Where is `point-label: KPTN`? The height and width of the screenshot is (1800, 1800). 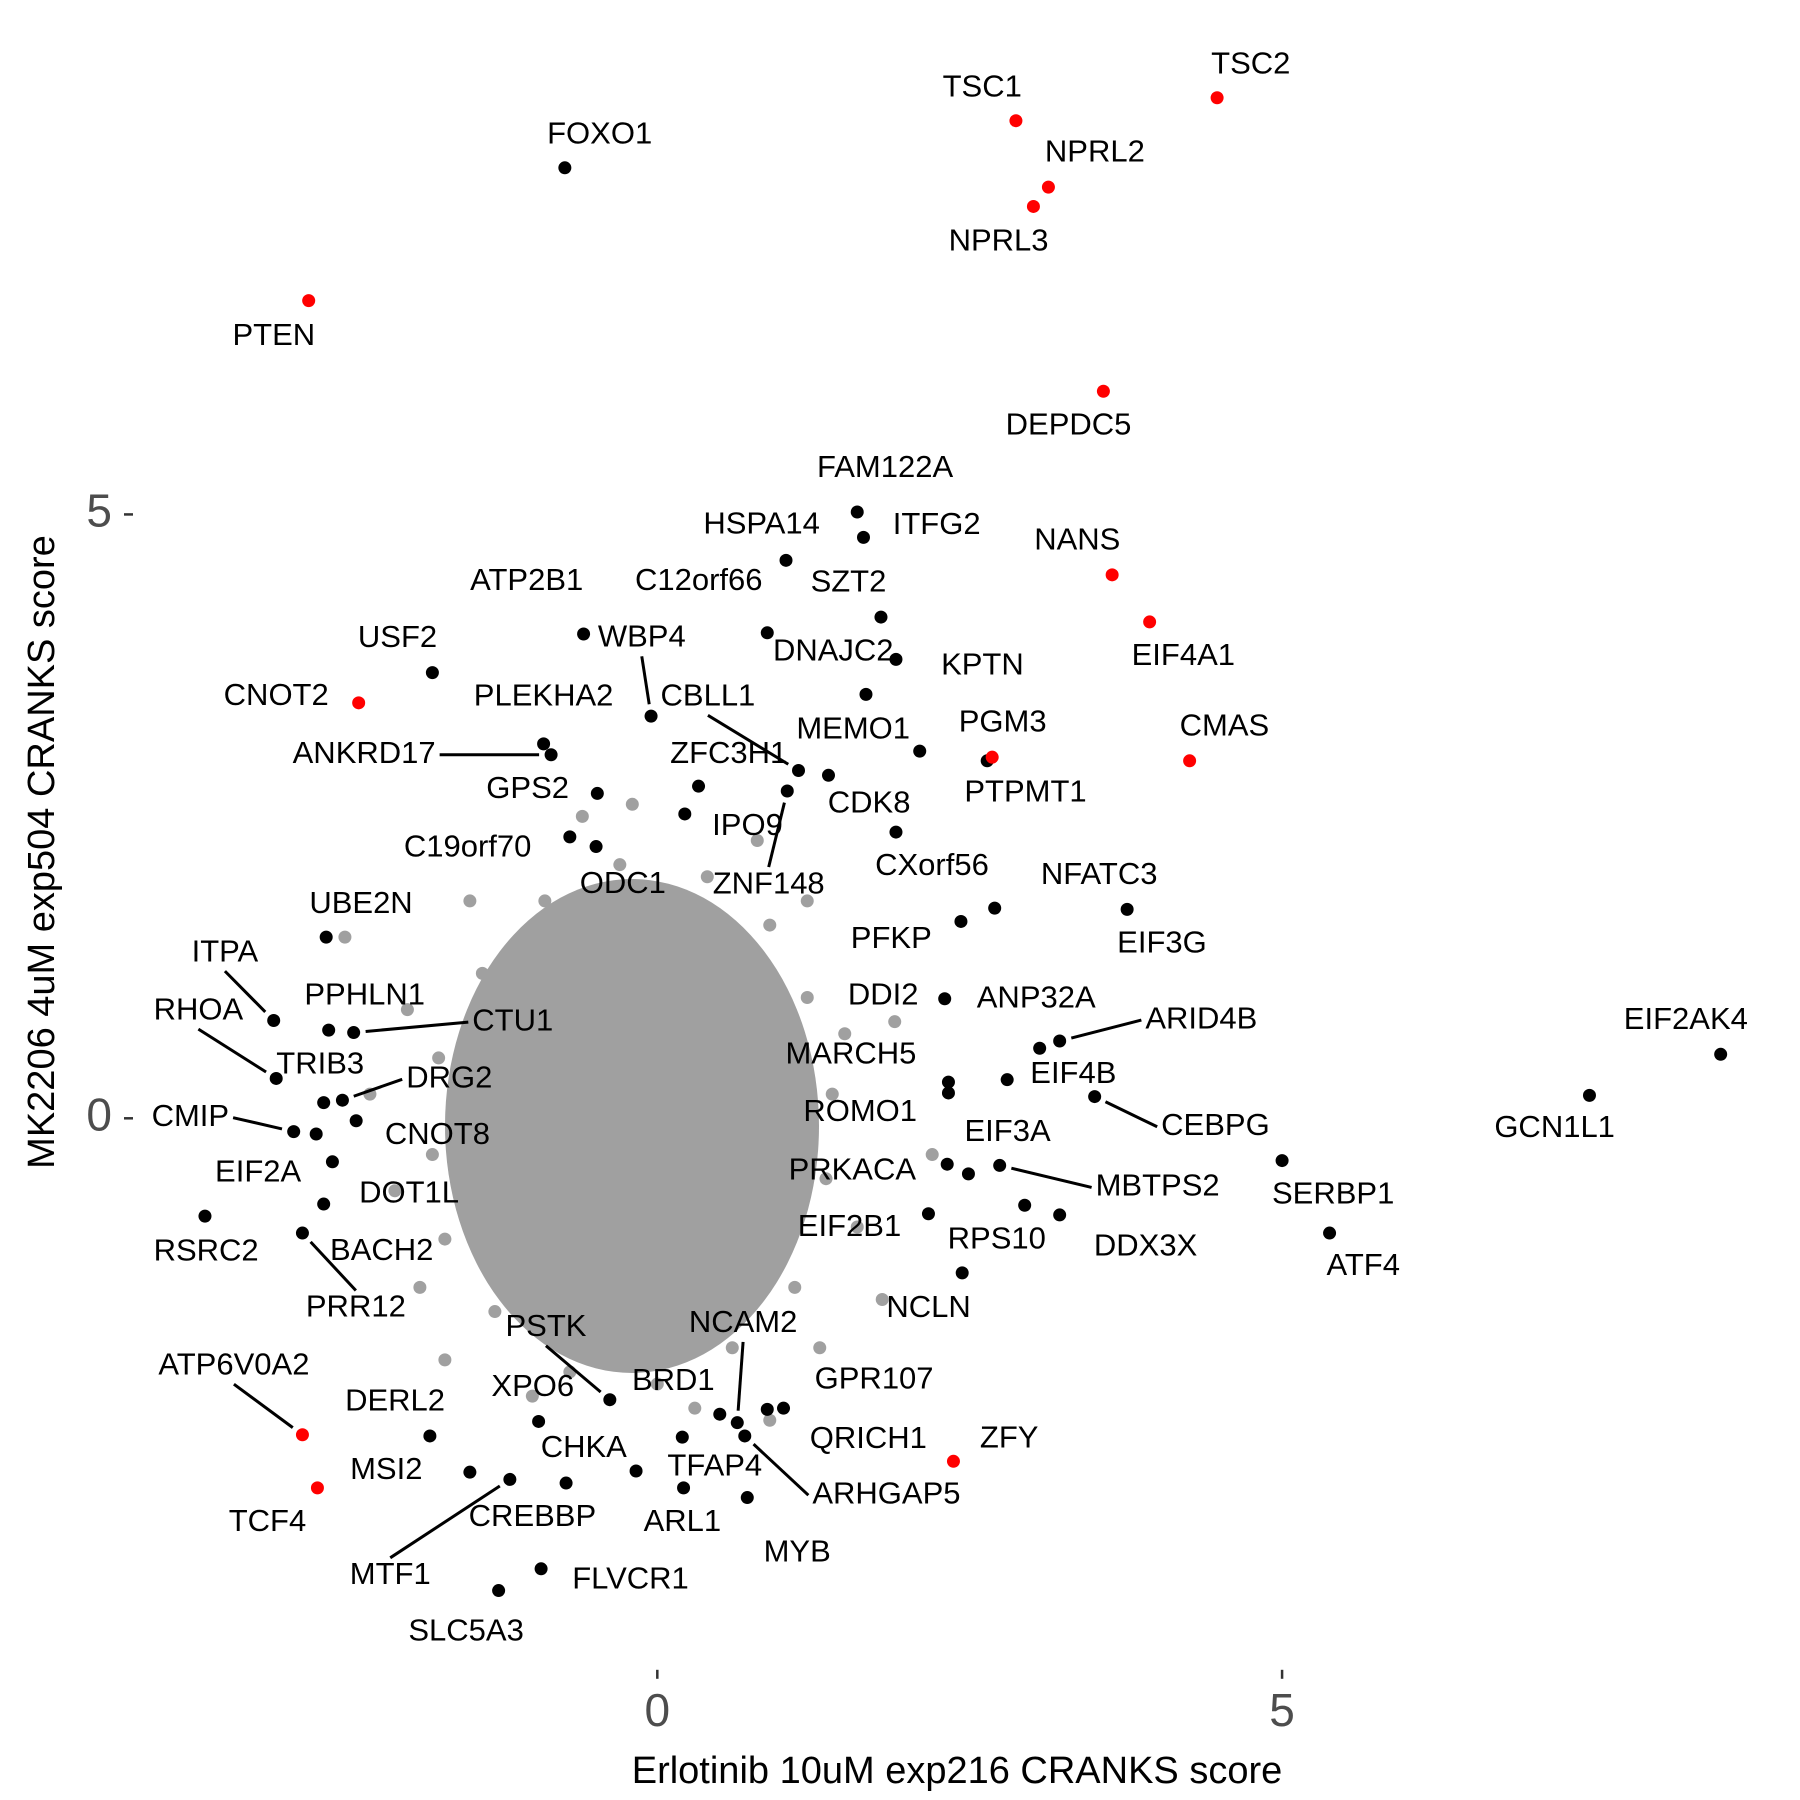 point-label: KPTN is located at coordinates (982, 664).